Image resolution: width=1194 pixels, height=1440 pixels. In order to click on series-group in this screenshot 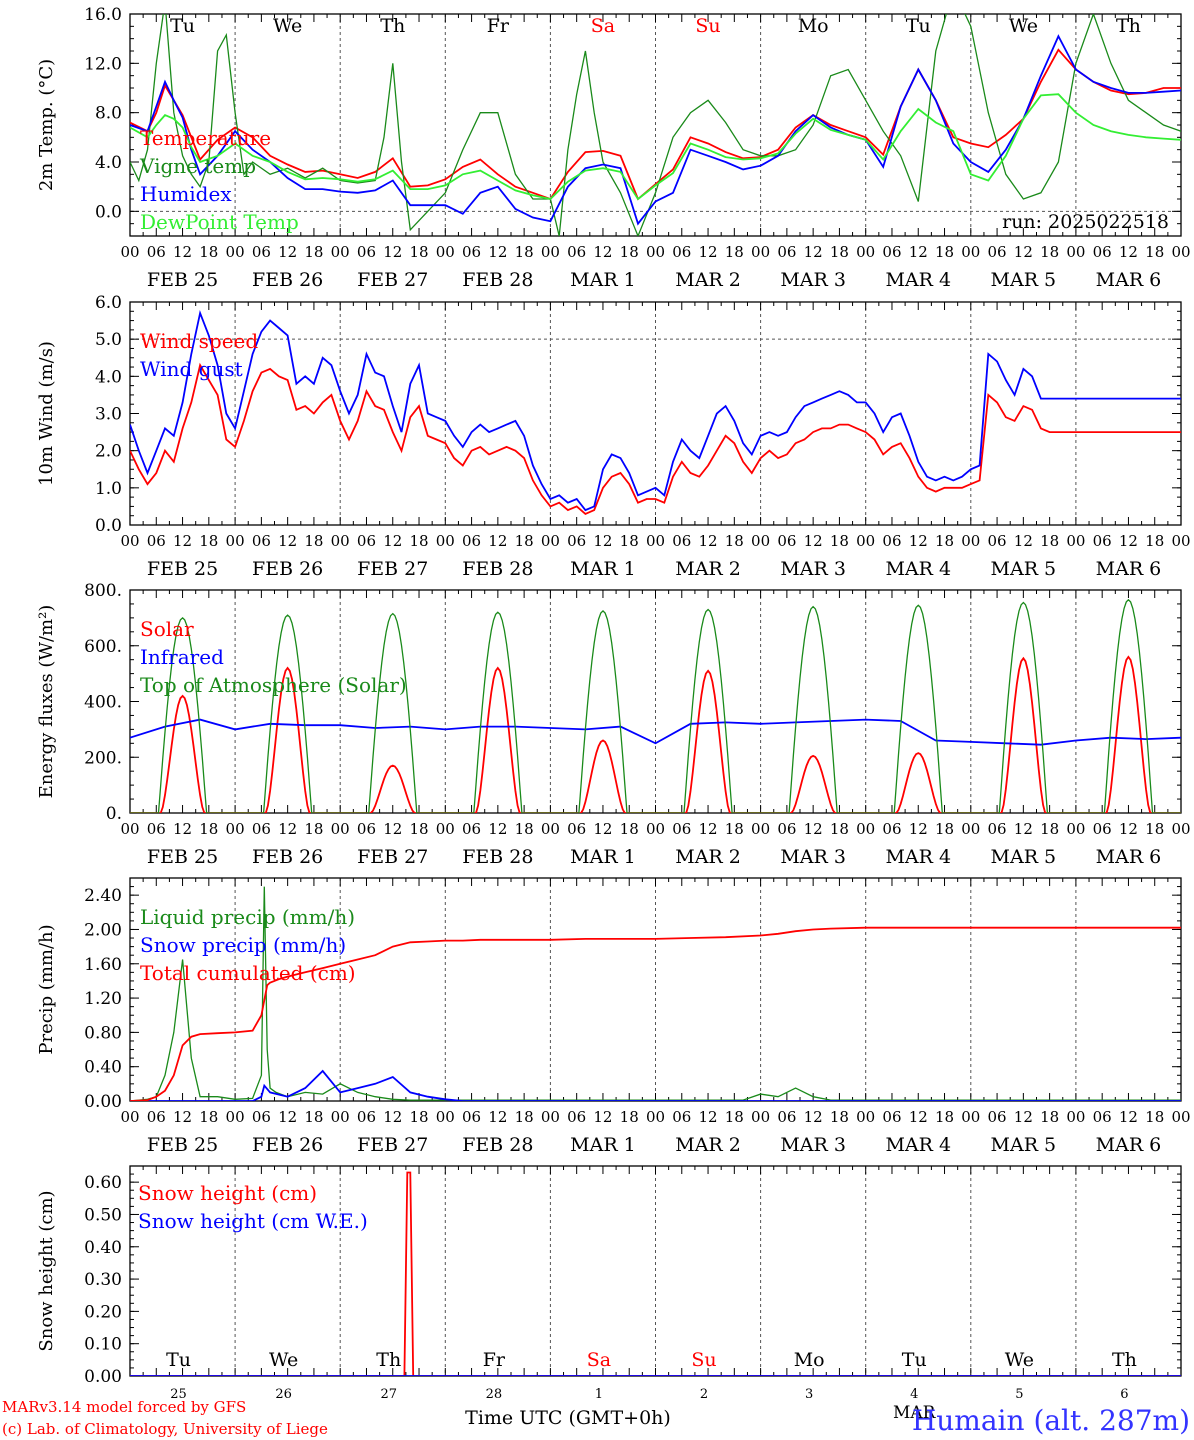, I will do `click(655, 1273)`.